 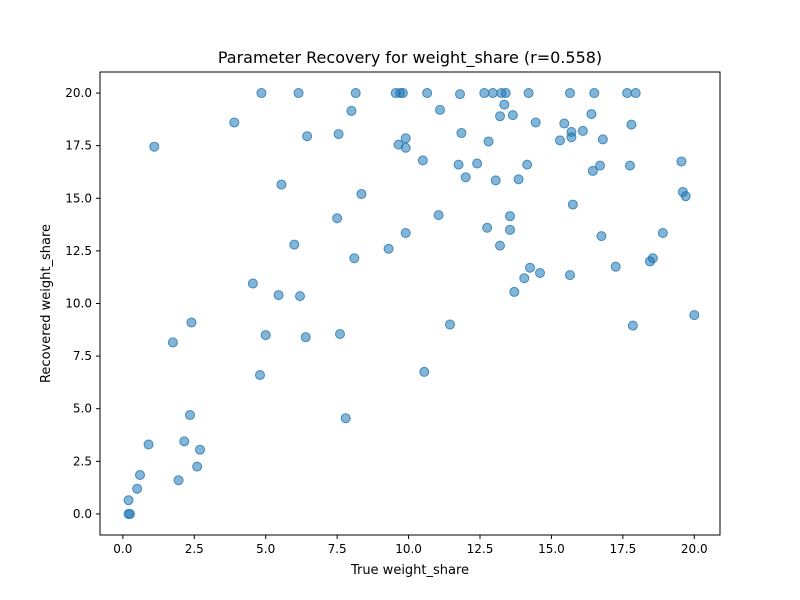 What do you see at coordinates (408, 549) in the screenshot?
I see `x-tick-label: 10.0` at bounding box center [408, 549].